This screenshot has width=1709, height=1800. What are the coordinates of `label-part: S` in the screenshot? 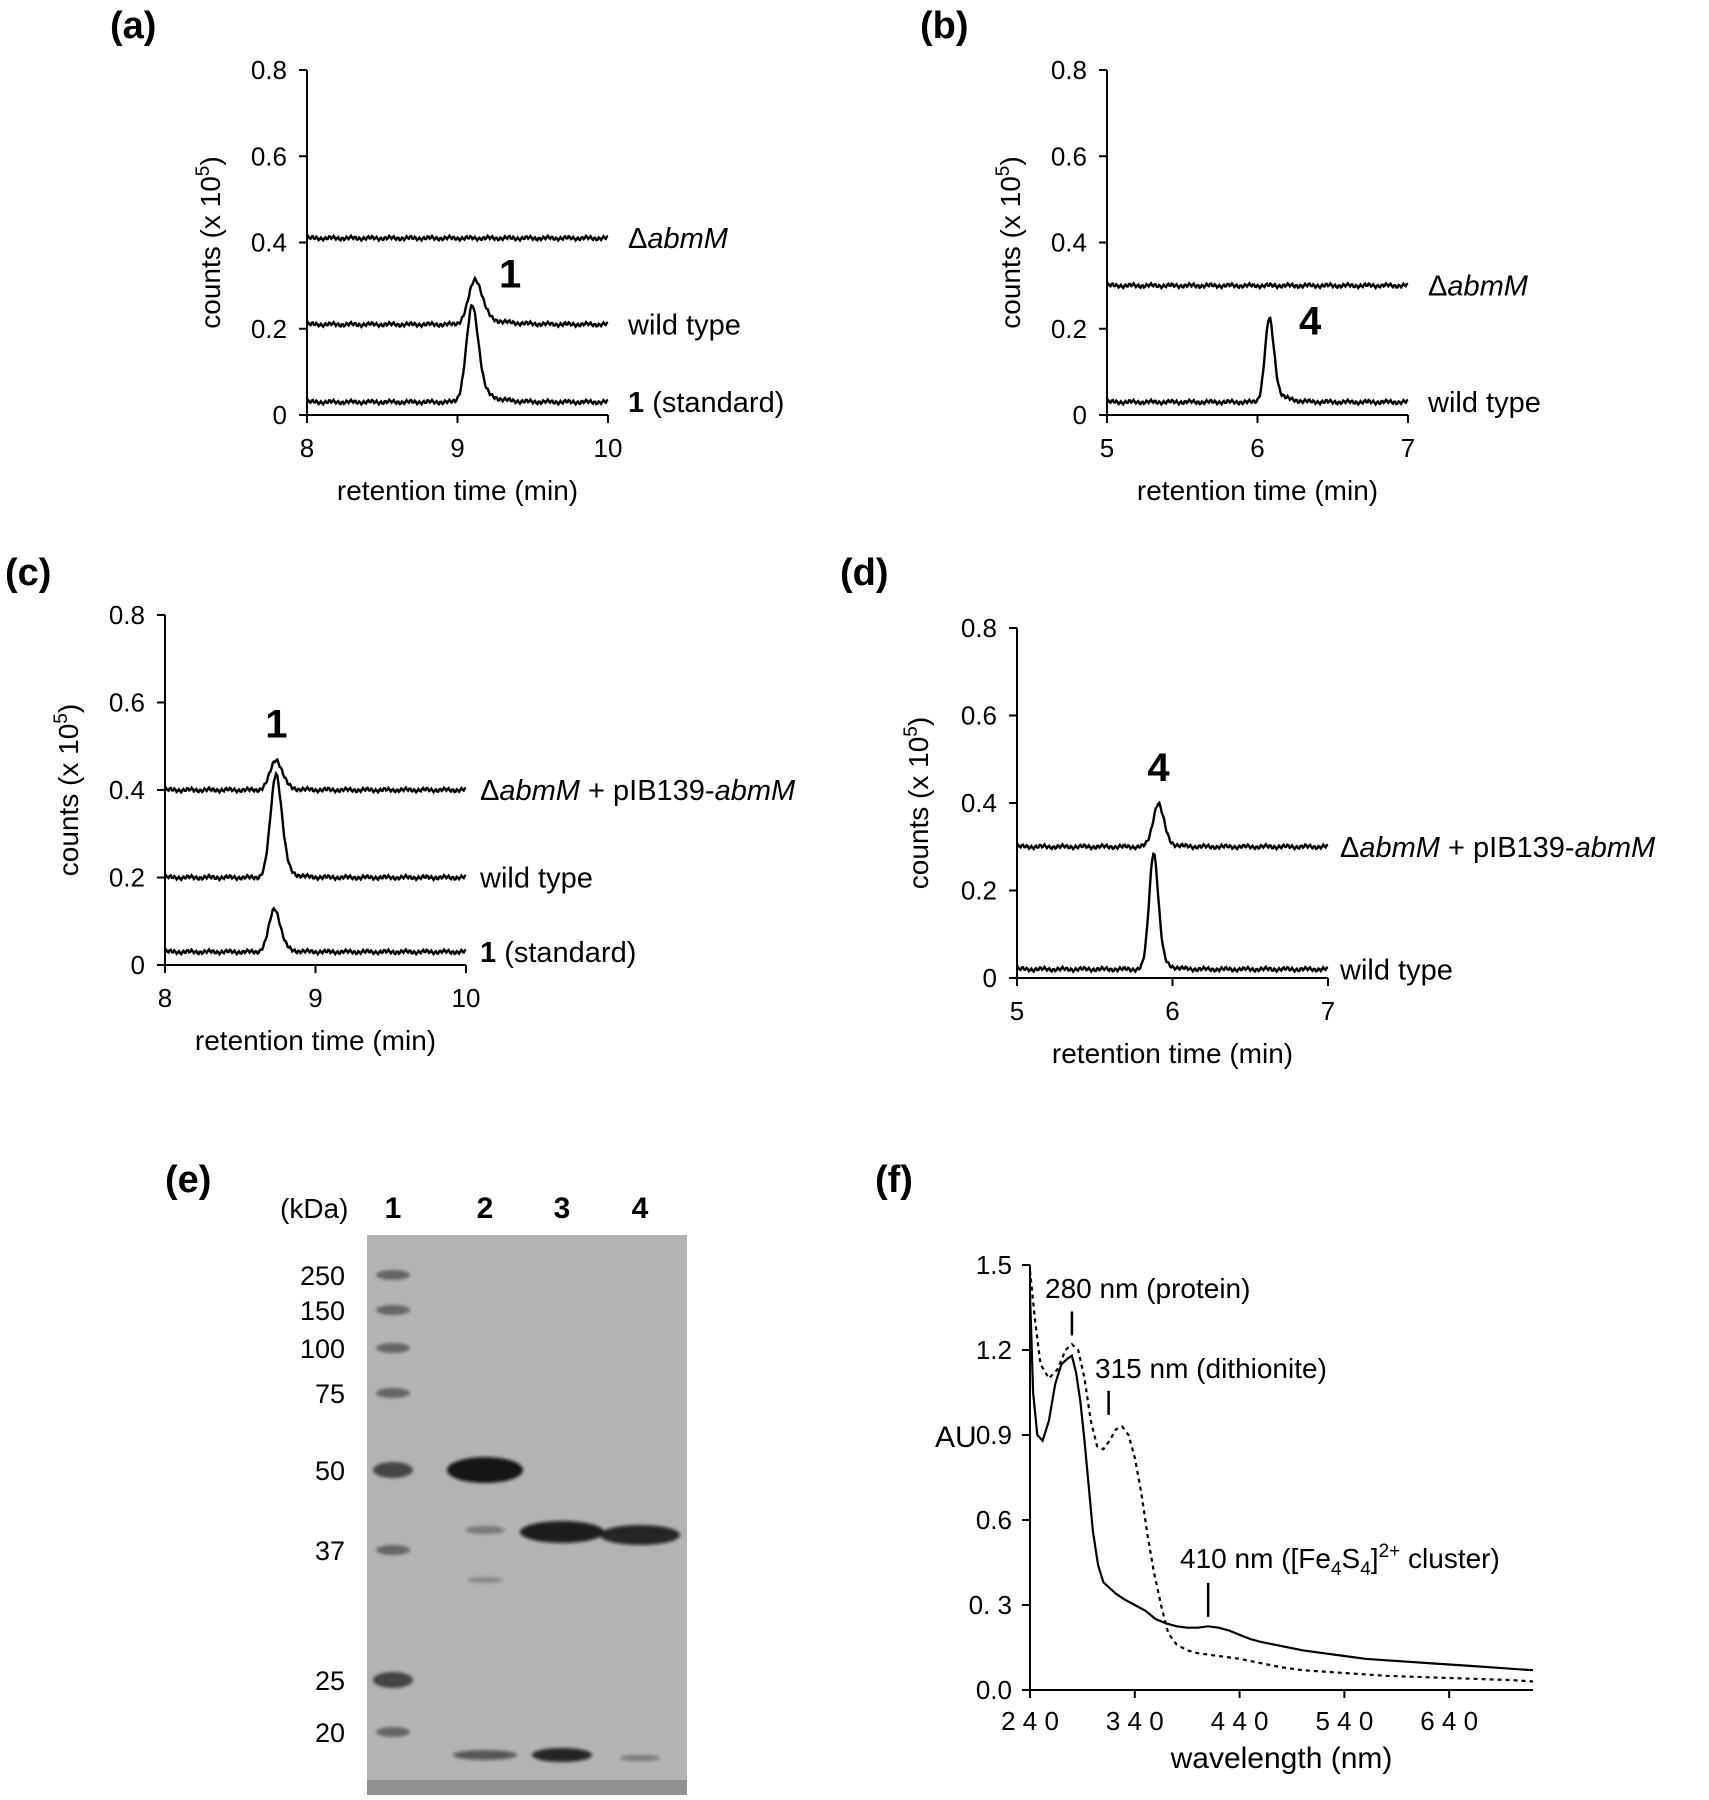 It's located at (1351, 1558).